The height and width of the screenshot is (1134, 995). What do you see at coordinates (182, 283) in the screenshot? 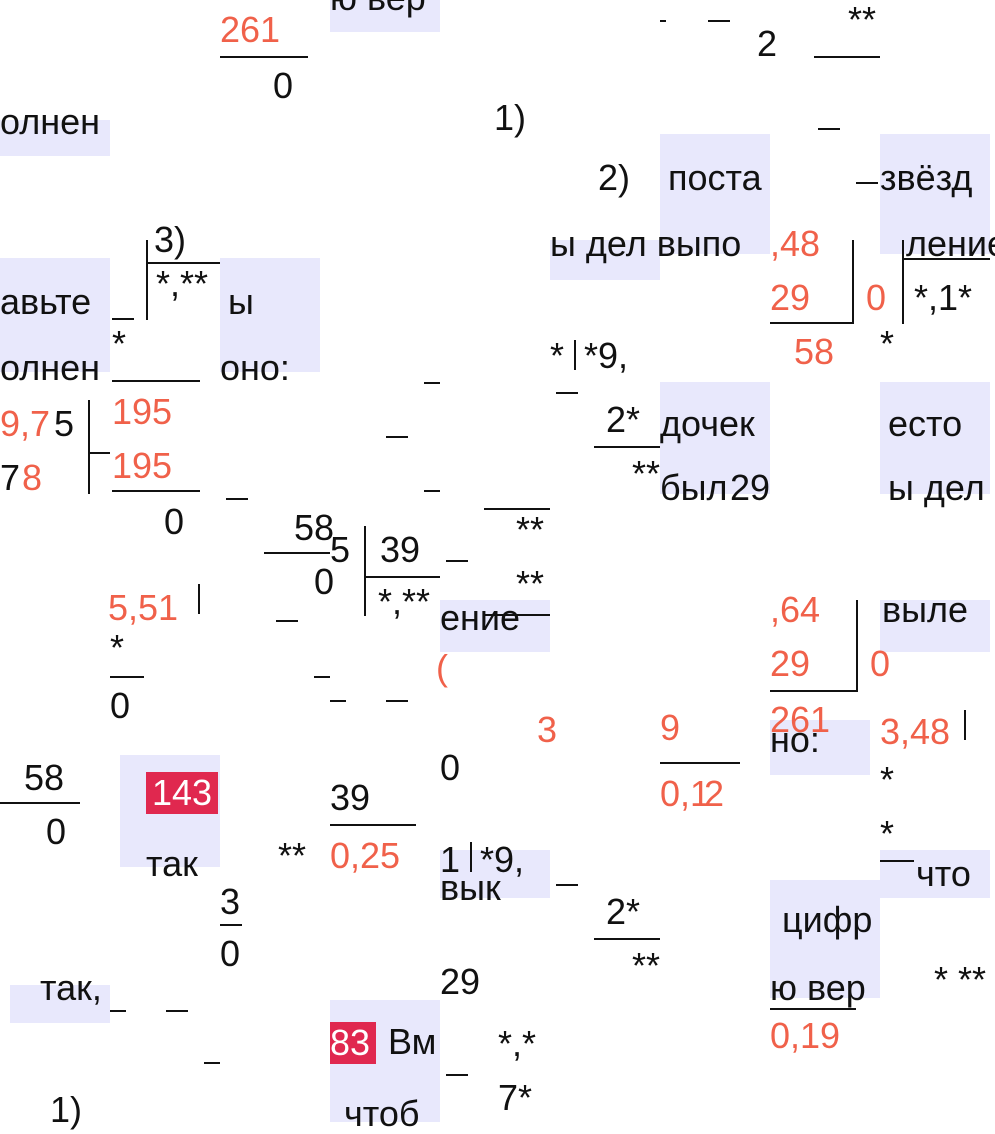
I see `digits-fragment: *,**` at bounding box center [182, 283].